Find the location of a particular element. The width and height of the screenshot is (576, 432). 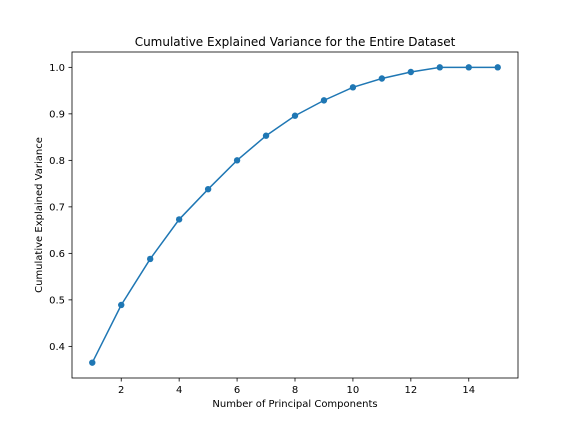

x-tick-label: 10 is located at coordinates (353, 390).